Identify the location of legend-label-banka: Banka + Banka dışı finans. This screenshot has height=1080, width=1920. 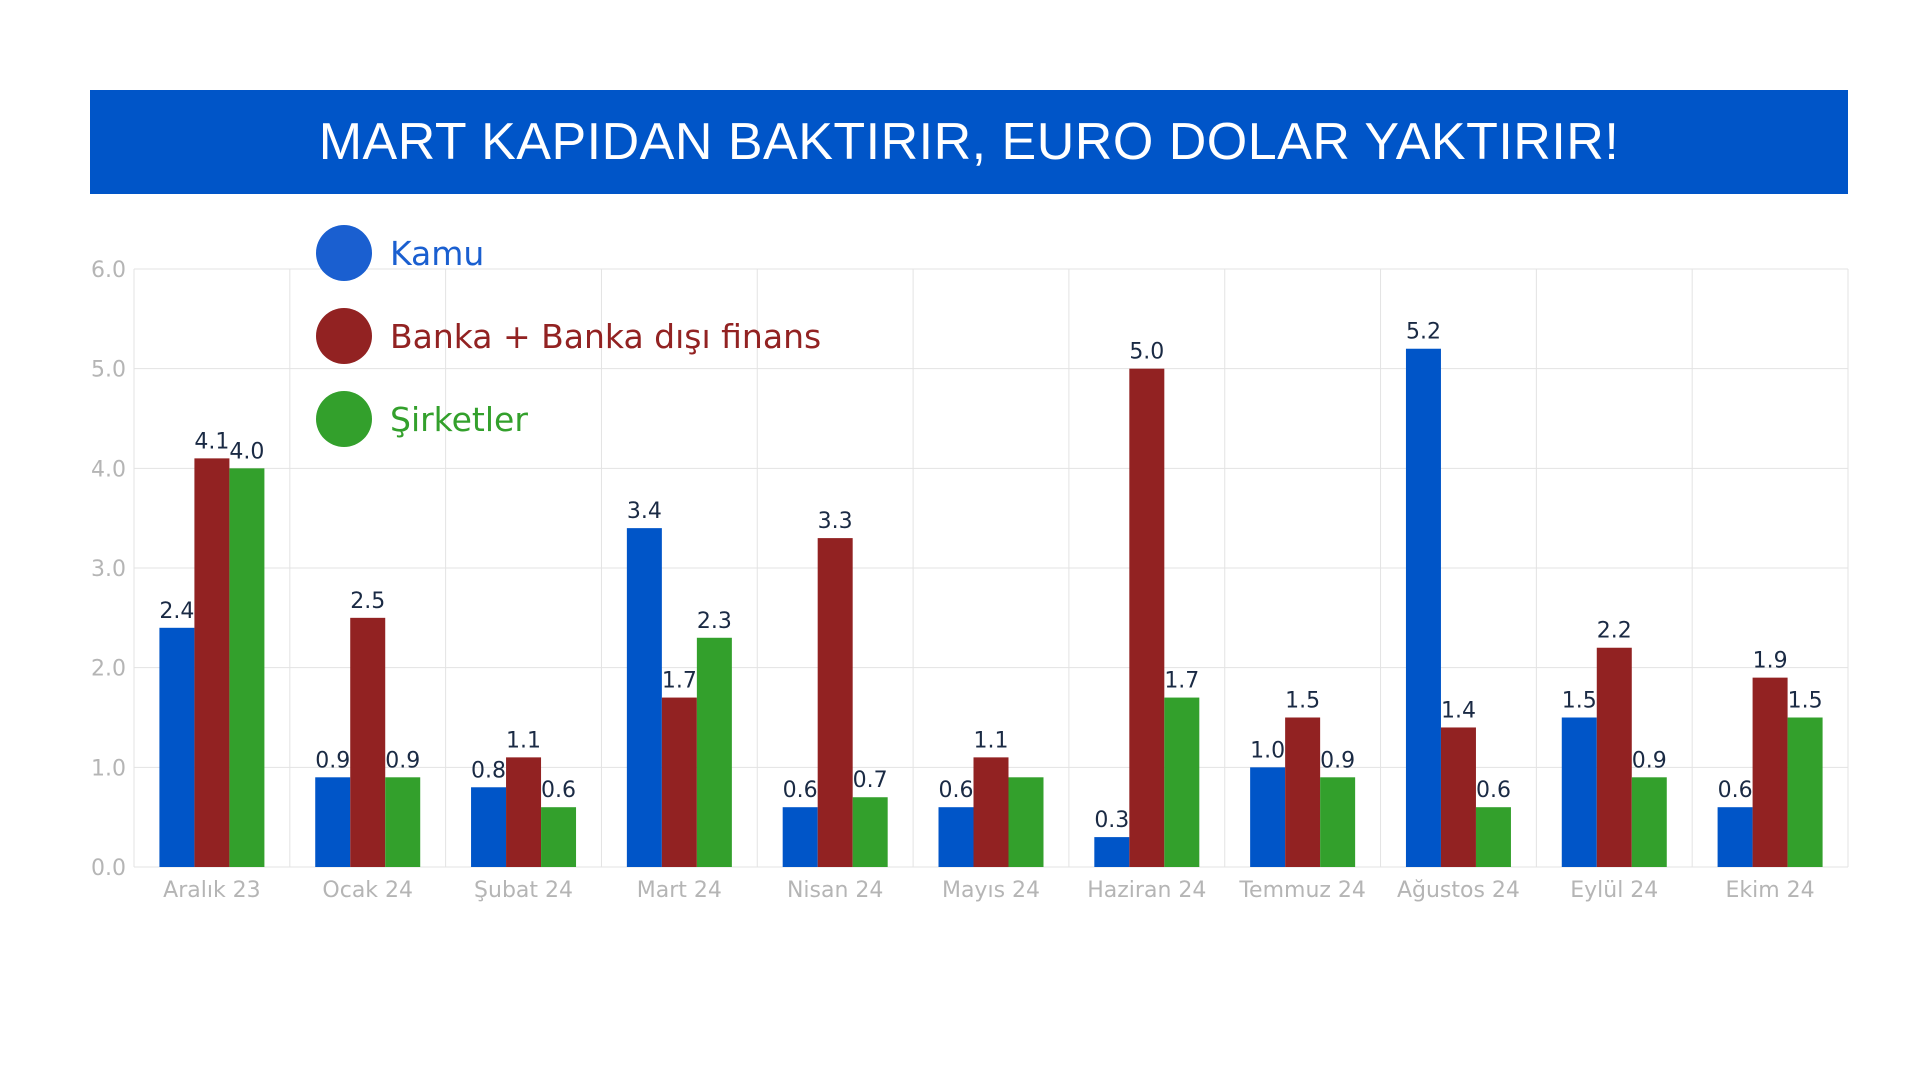
(606, 336).